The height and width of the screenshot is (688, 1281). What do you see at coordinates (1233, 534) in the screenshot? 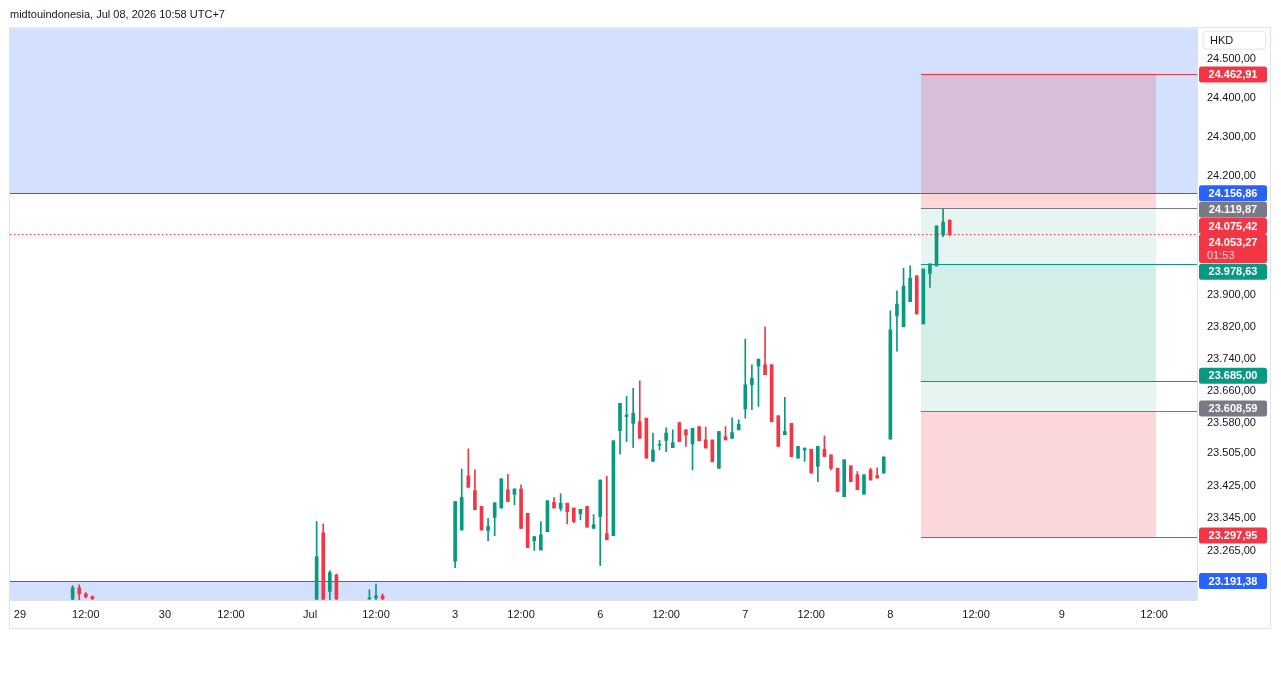
I see `ref-line-label: 23.297,95` at bounding box center [1233, 534].